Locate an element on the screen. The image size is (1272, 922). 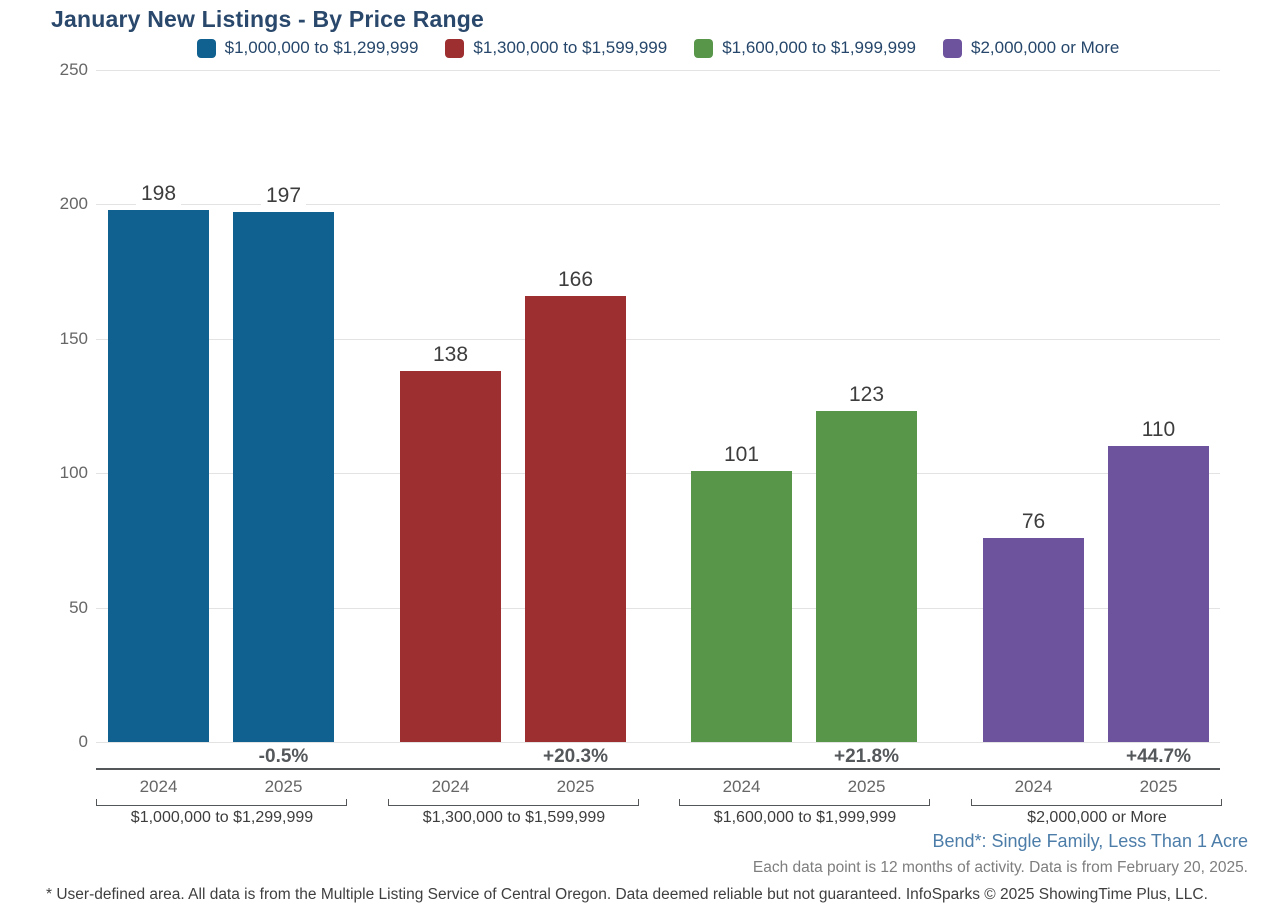
bar-2024-group4 is located at coordinates (1033, 639).